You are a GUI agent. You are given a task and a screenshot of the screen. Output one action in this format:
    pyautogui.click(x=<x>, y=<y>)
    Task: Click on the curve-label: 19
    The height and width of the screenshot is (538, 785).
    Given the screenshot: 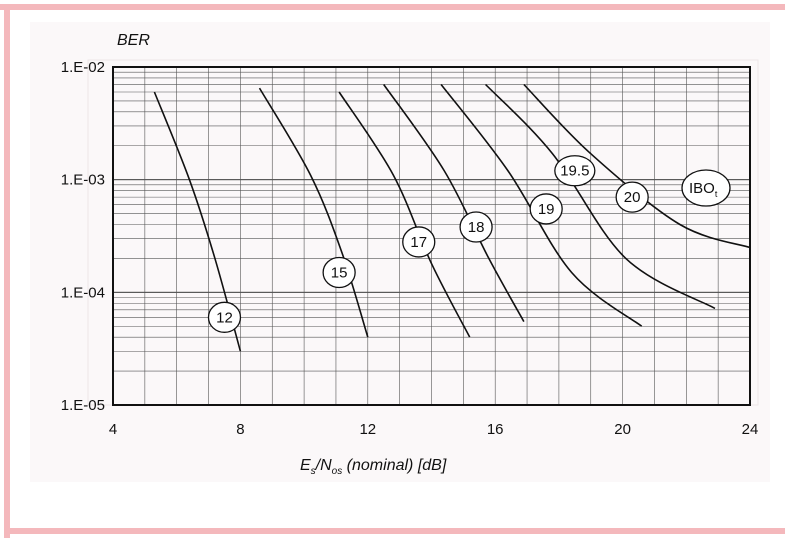 What is the action you would take?
    pyautogui.click(x=546, y=209)
    